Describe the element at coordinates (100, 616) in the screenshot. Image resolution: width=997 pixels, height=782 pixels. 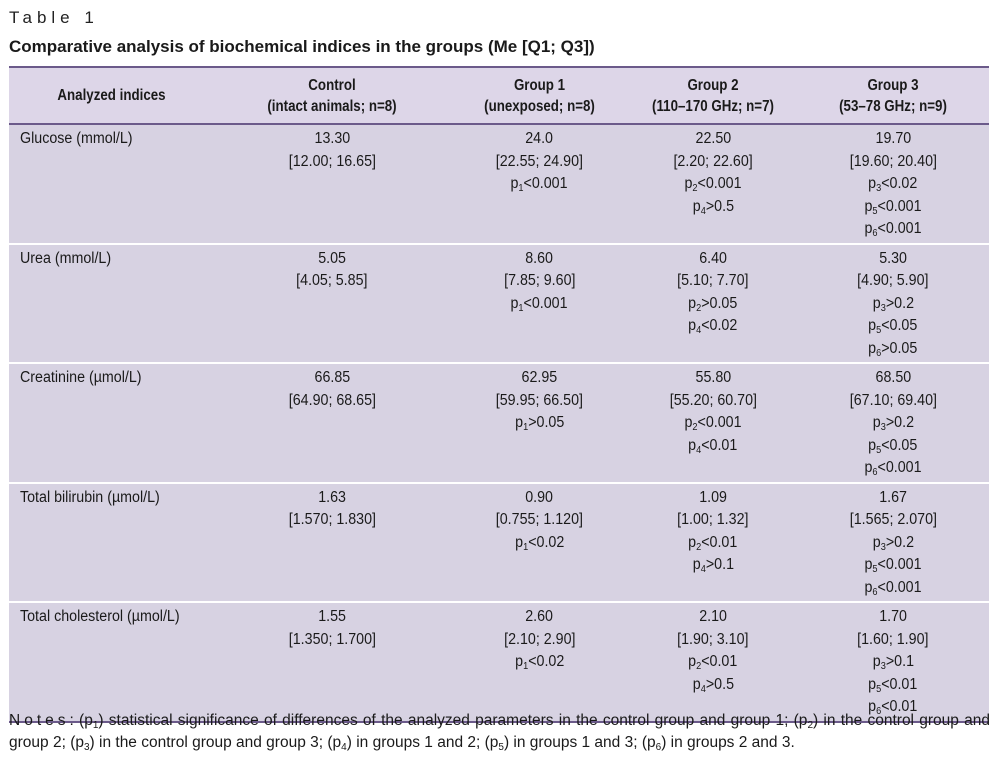
I see `row-label: Total cholesterol (µmol/L)` at that location.